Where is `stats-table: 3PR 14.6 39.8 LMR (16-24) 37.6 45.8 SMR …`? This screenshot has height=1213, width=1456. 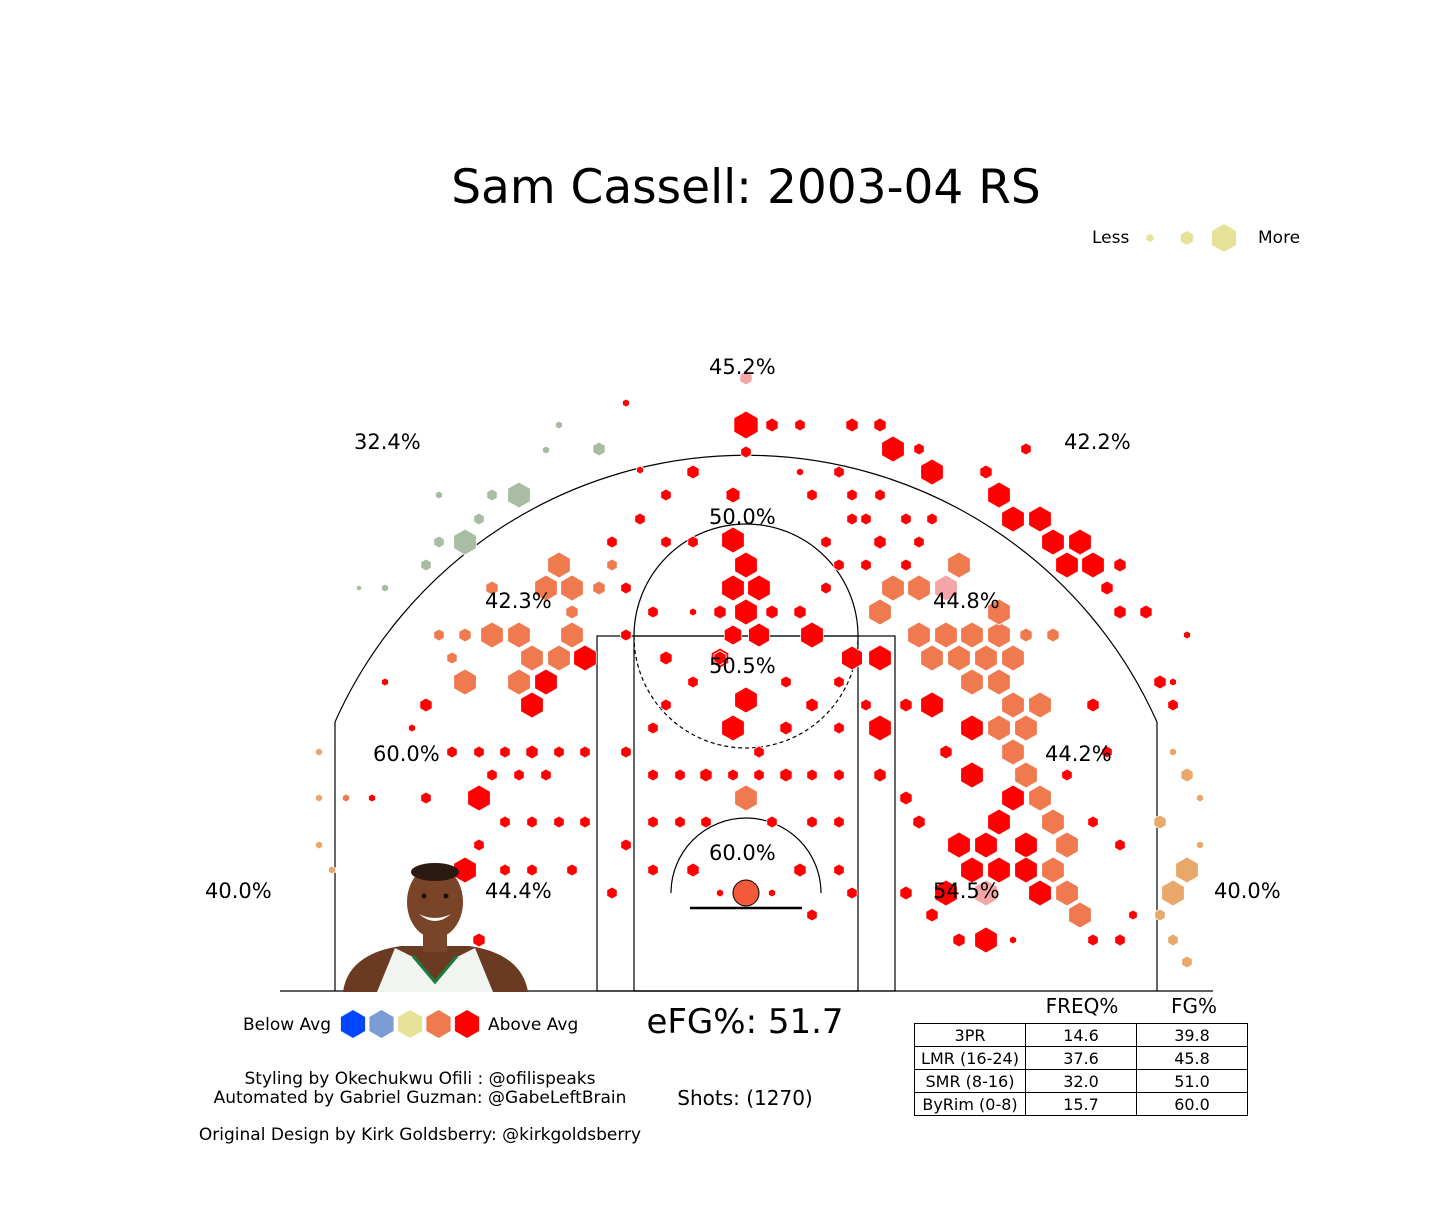 stats-table: 3PR 14.6 39.8 LMR (16-24) 37.6 45.8 SMR … is located at coordinates (1081, 1069).